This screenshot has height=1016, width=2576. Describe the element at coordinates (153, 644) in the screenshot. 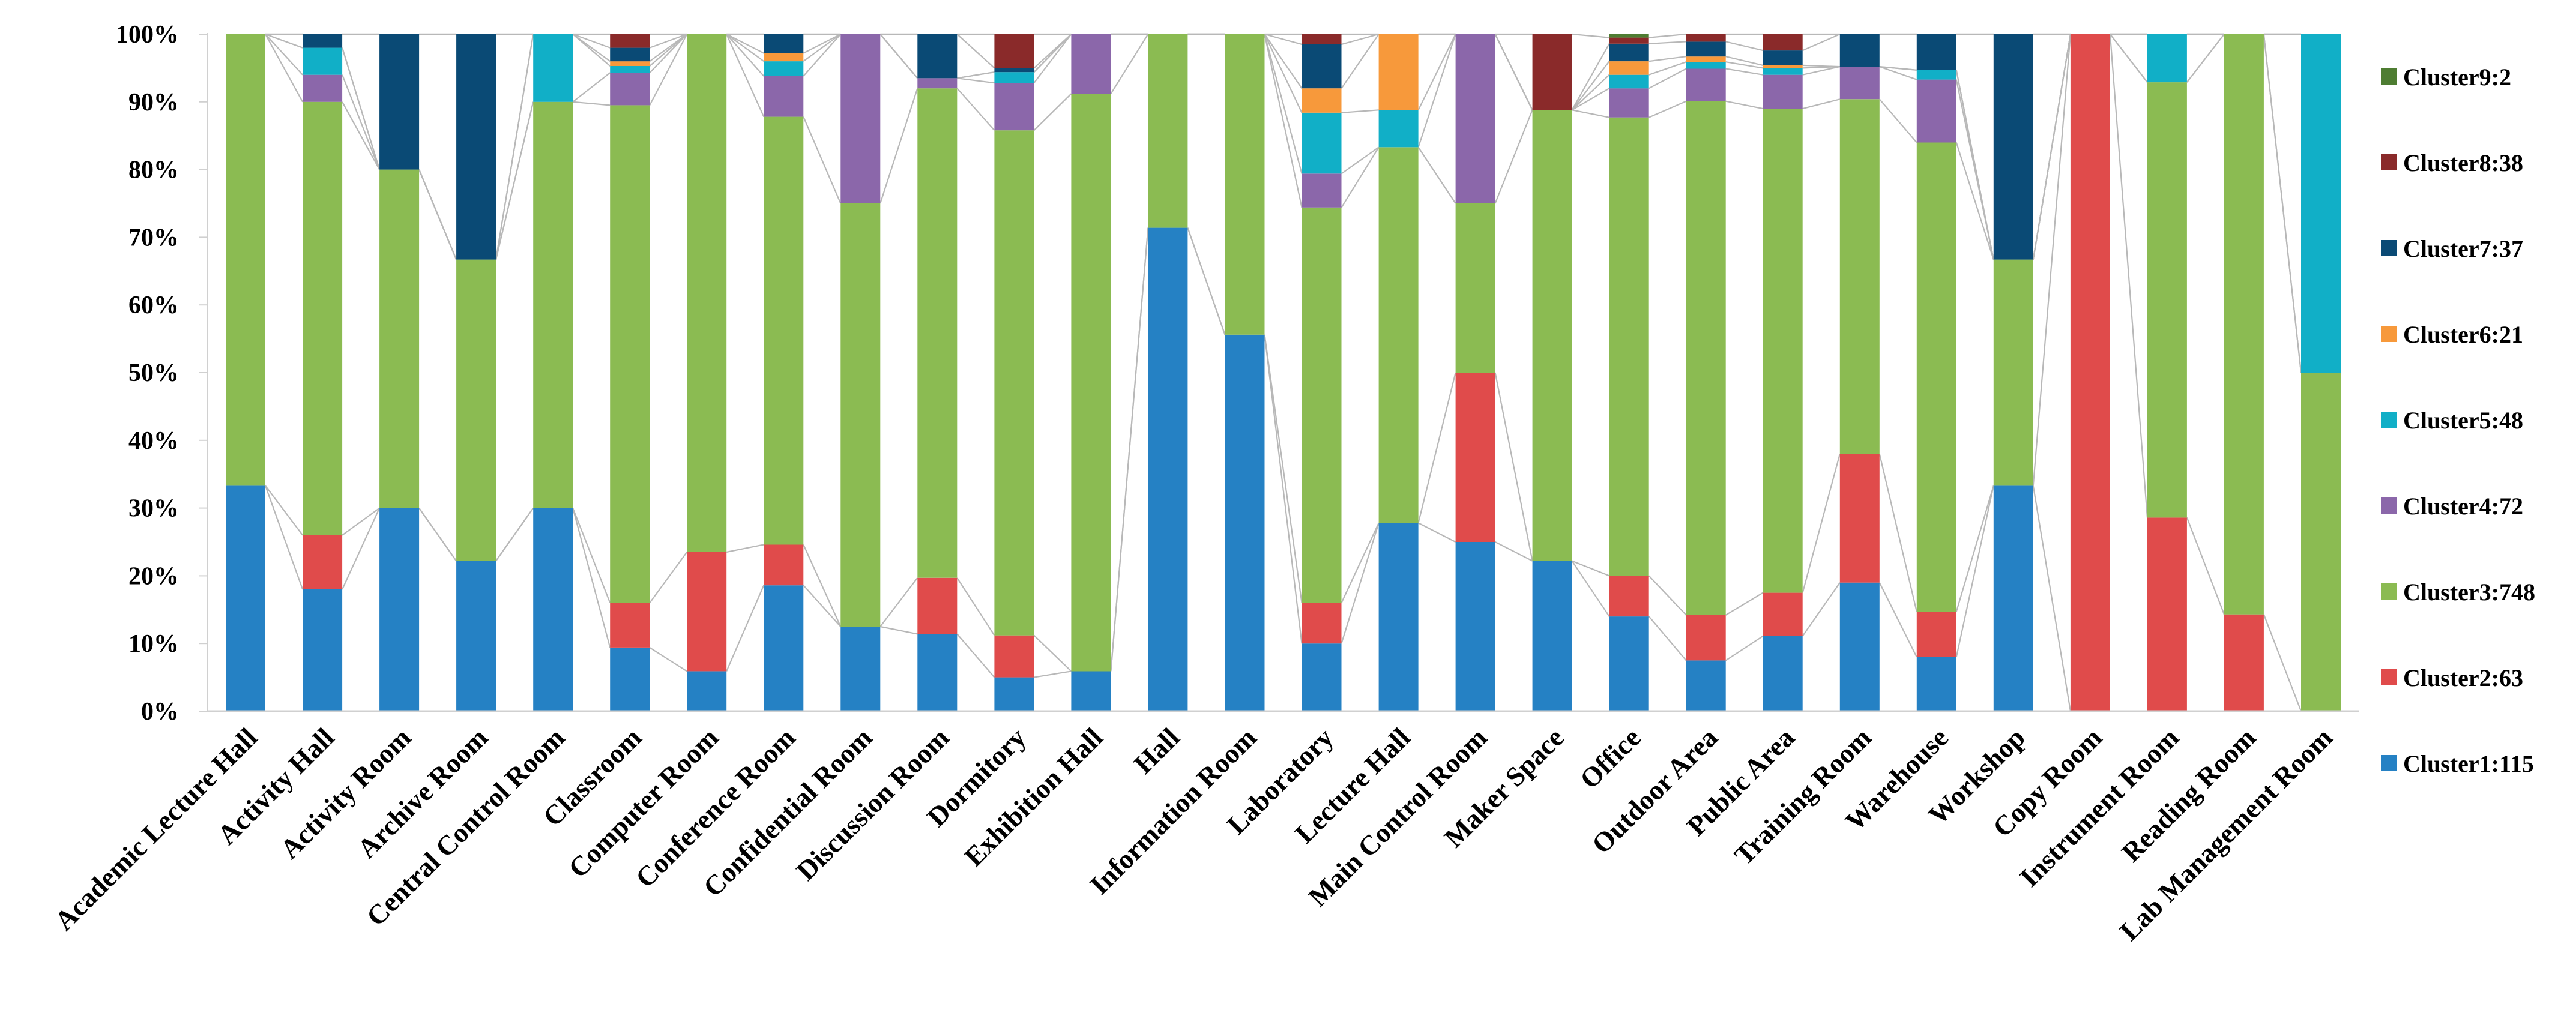

I see `y-tick-label: 10%` at that location.